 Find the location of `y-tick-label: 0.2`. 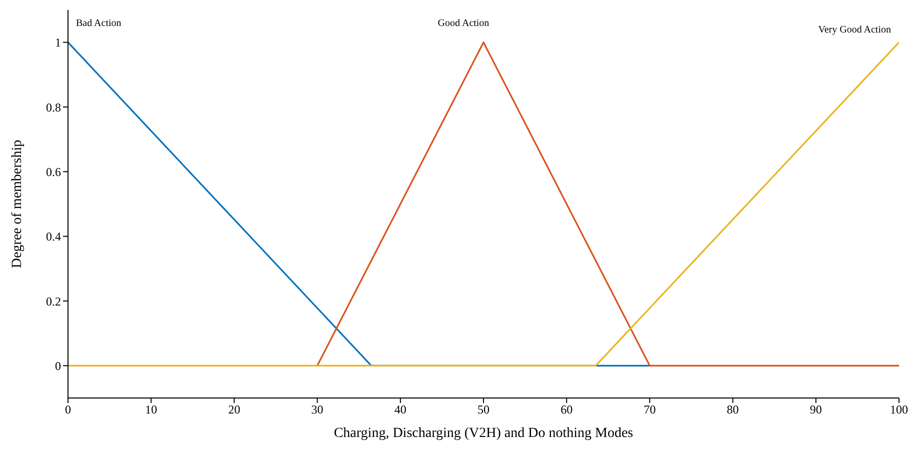

y-tick-label: 0.2 is located at coordinates (53, 301).